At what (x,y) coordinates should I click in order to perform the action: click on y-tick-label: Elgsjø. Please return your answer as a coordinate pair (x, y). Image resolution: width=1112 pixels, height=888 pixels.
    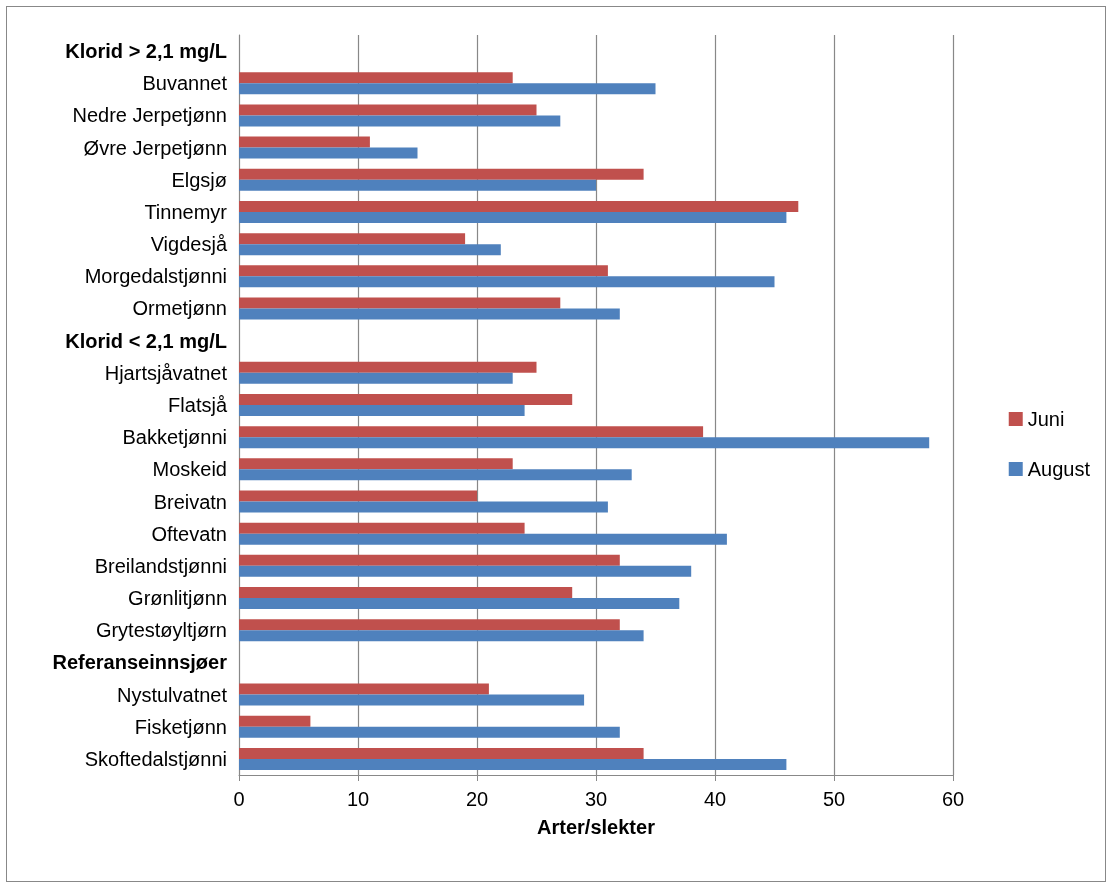
    Looking at the image, I should click on (199, 179).